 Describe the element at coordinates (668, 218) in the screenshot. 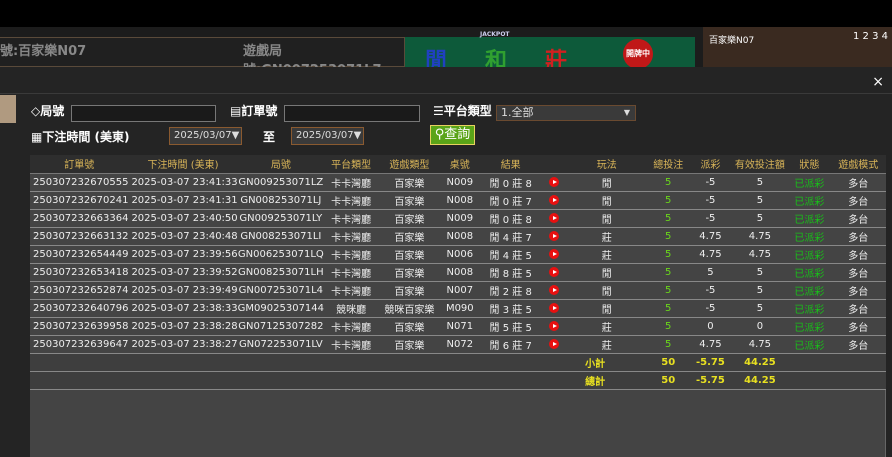

I see `total-bet-cell: 5` at that location.